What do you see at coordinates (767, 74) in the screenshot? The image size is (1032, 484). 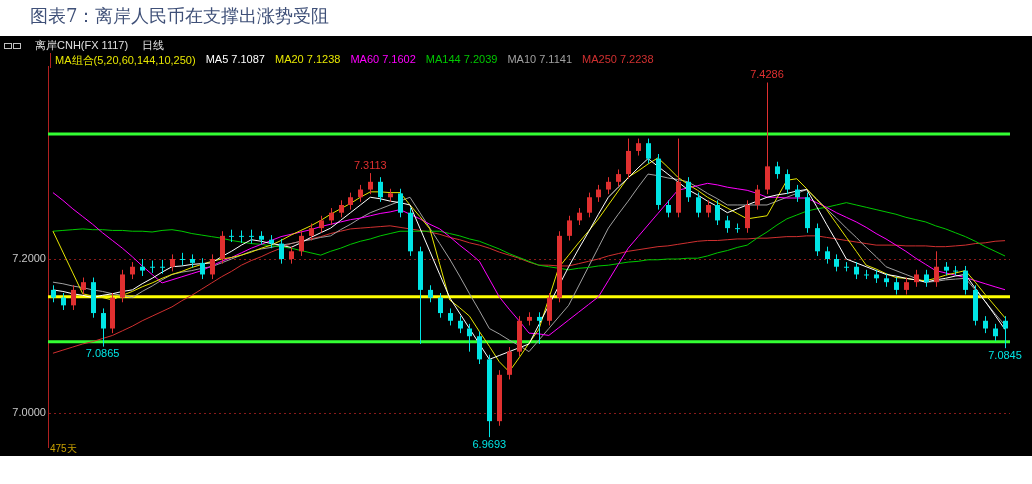 I see `annotation: 7.4286` at bounding box center [767, 74].